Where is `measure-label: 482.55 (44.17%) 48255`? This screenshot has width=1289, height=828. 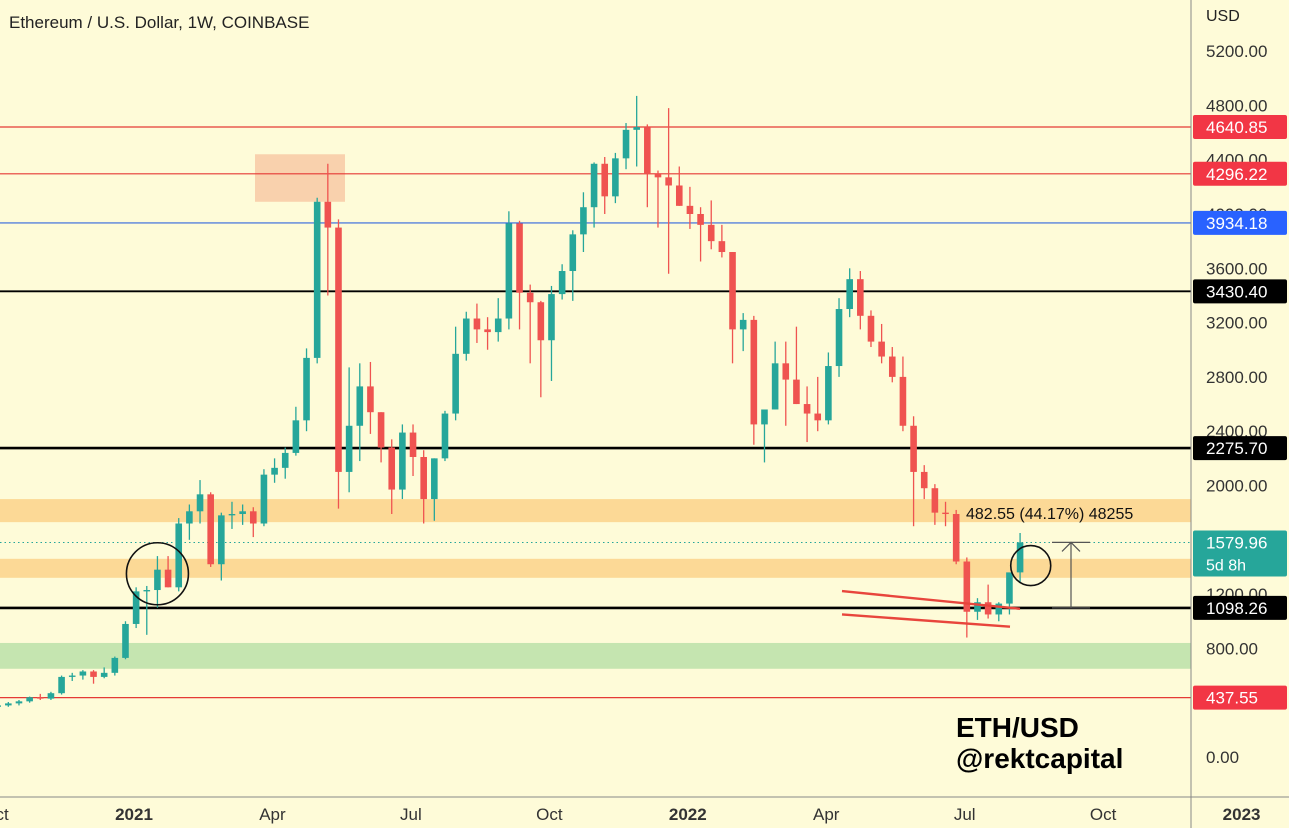 measure-label: 482.55 (44.17%) 48255 is located at coordinates (1049, 514).